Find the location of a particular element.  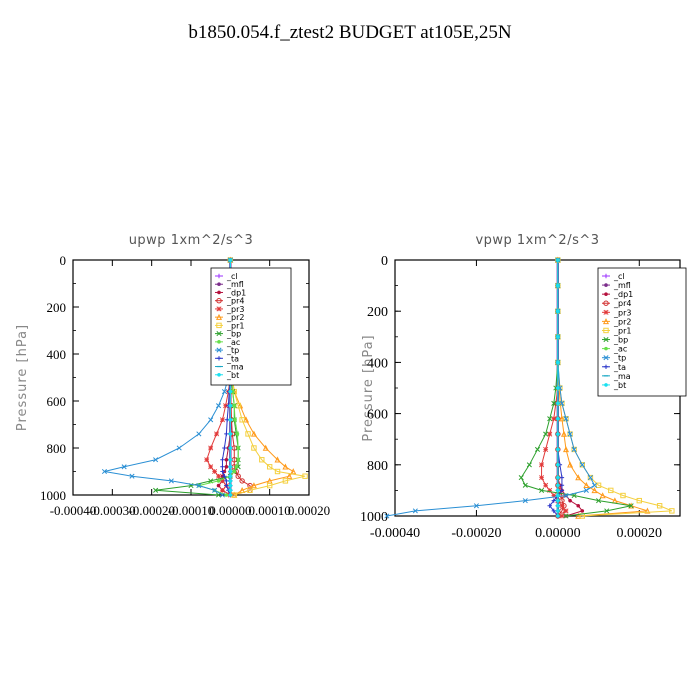

x-tick-label: 0.00020 is located at coordinates (640, 533).